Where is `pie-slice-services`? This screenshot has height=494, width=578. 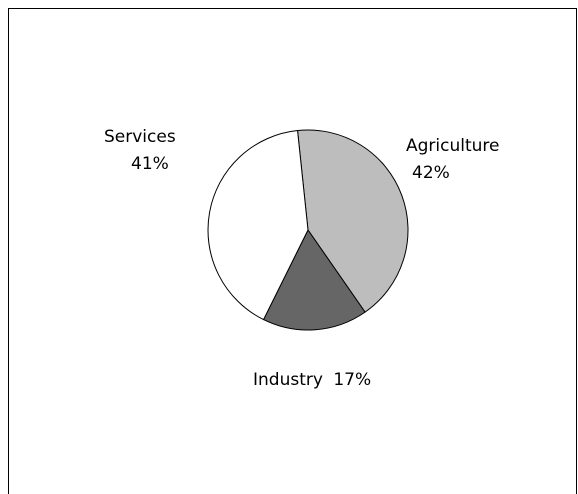
pie-slice-services is located at coordinates (258, 225).